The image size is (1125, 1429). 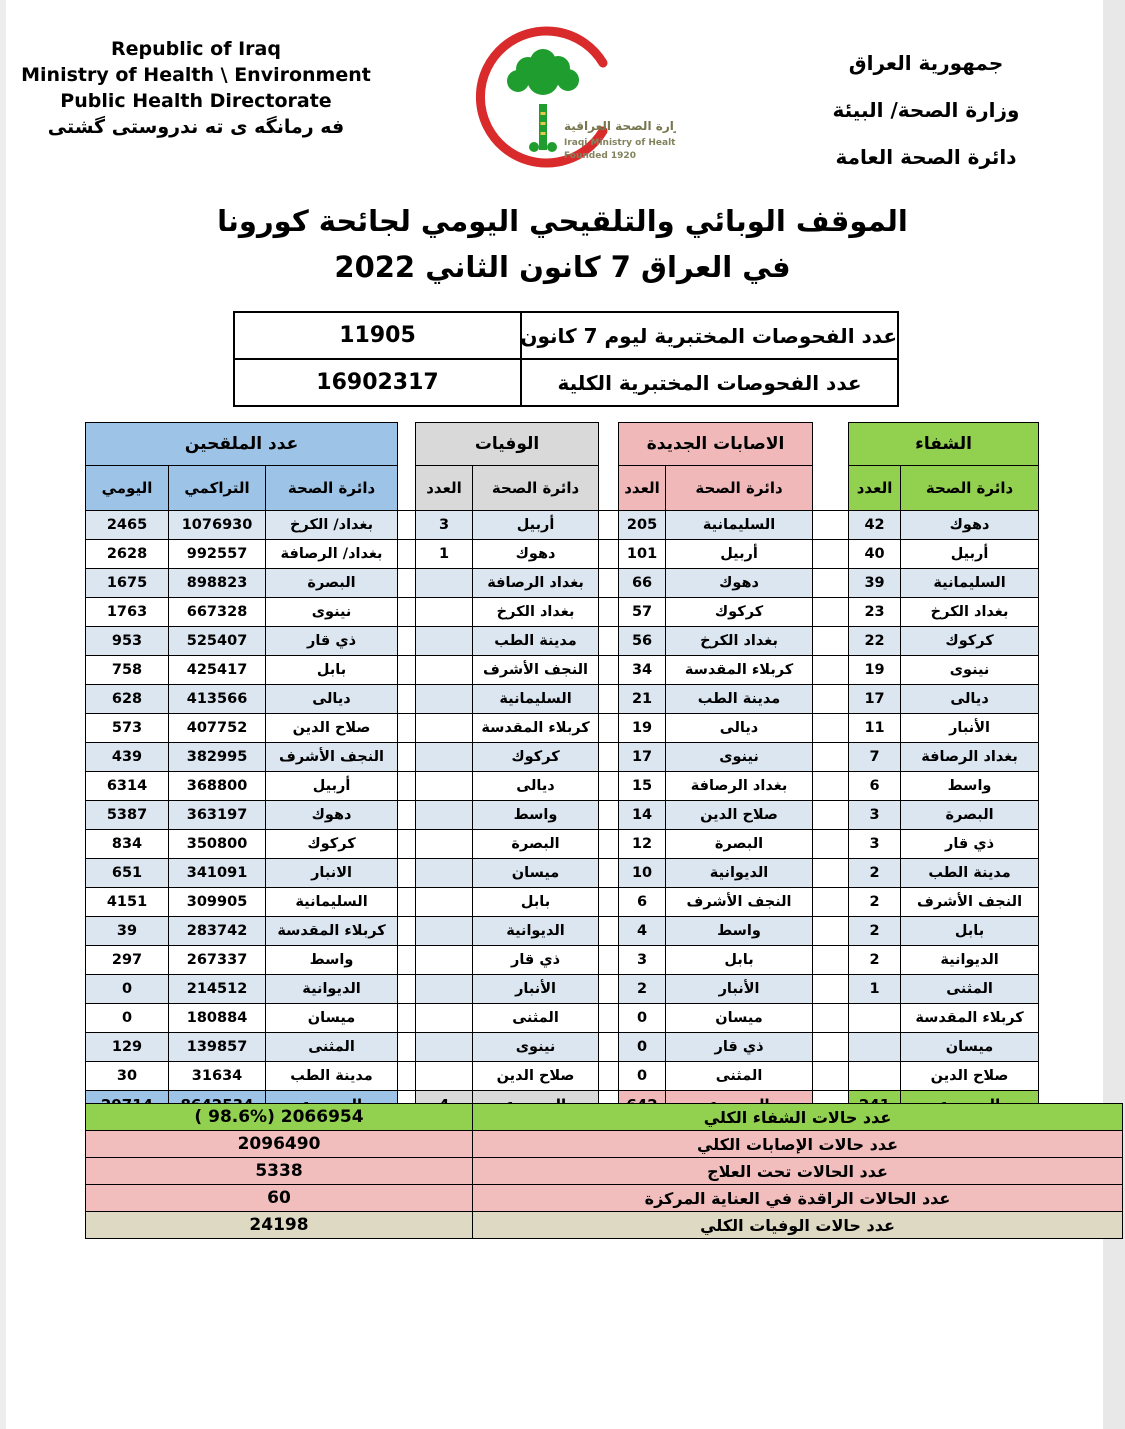 What do you see at coordinates (196, 75) in the screenshot?
I see `letterhead-line: Ministry of Health \ Environment` at bounding box center [196, 75].